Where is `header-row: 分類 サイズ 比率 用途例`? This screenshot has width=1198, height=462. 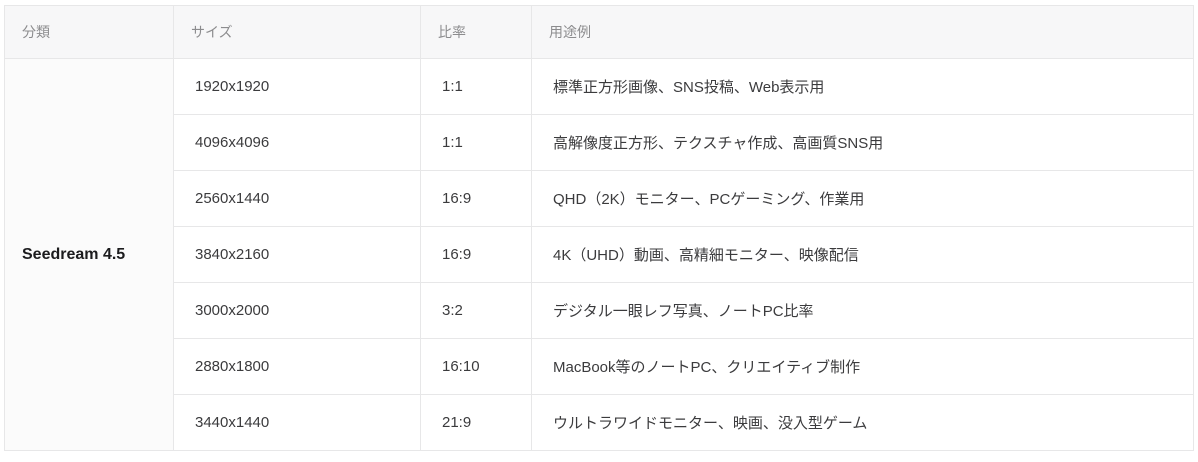 header-row: 分類 サイズ 比率 用途例 is located at coordinates (599, 32).